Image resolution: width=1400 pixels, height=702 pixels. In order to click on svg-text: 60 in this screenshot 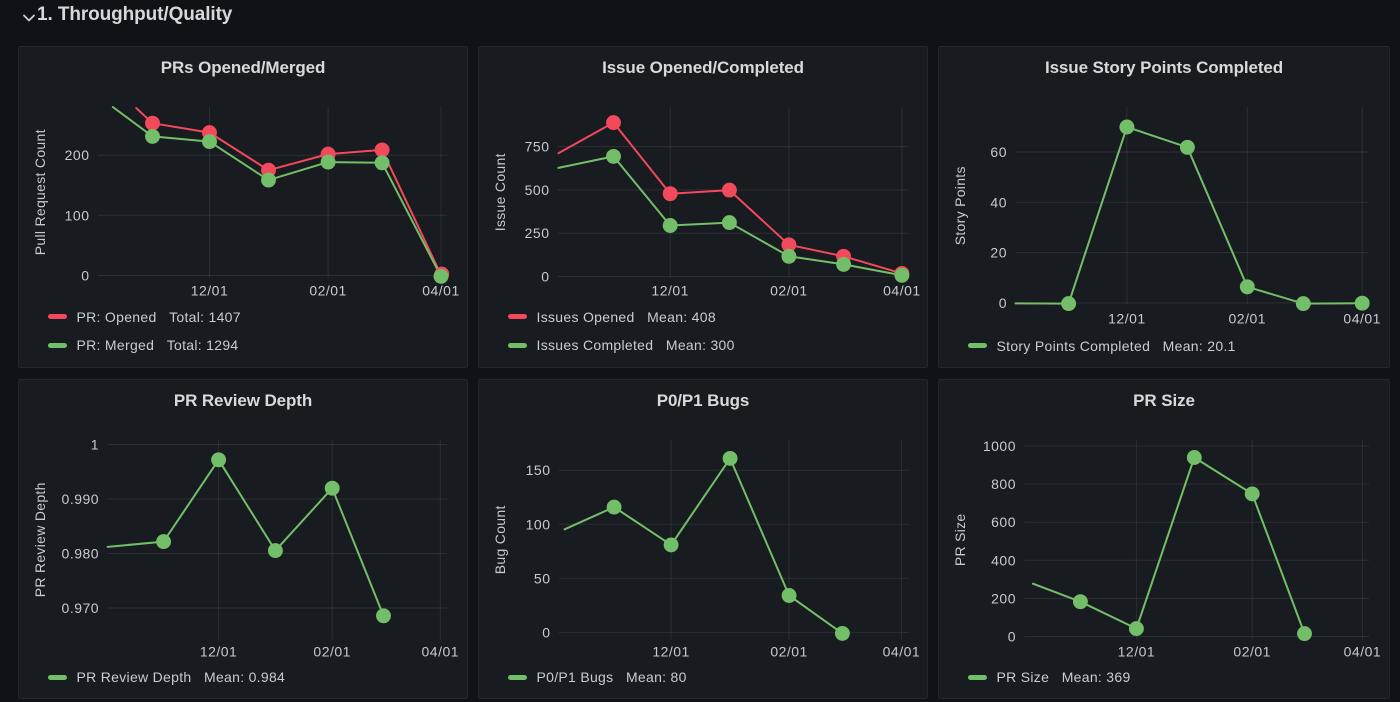, I will do `click(998, 152)`.